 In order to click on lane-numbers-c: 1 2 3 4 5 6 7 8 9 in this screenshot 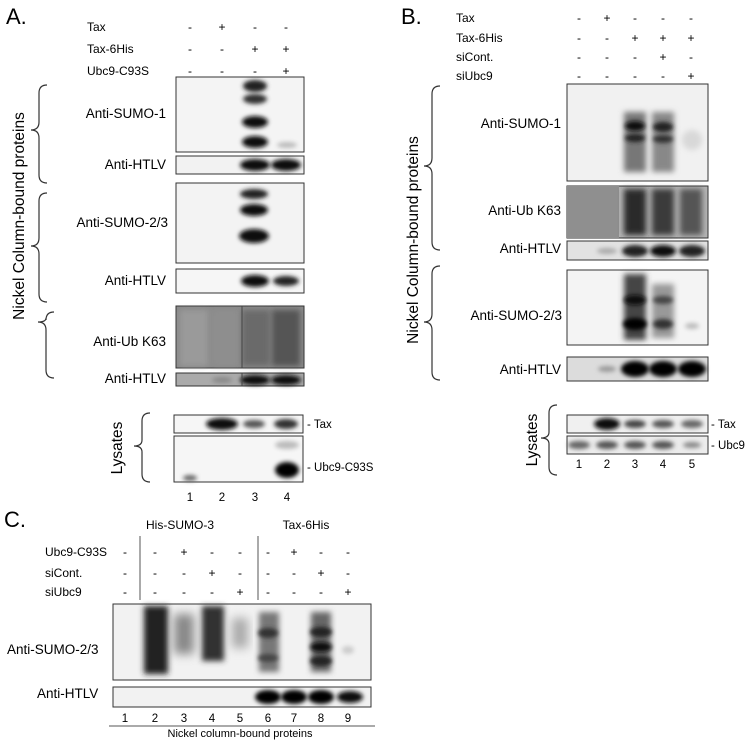, I will do `click(236, 719)`.